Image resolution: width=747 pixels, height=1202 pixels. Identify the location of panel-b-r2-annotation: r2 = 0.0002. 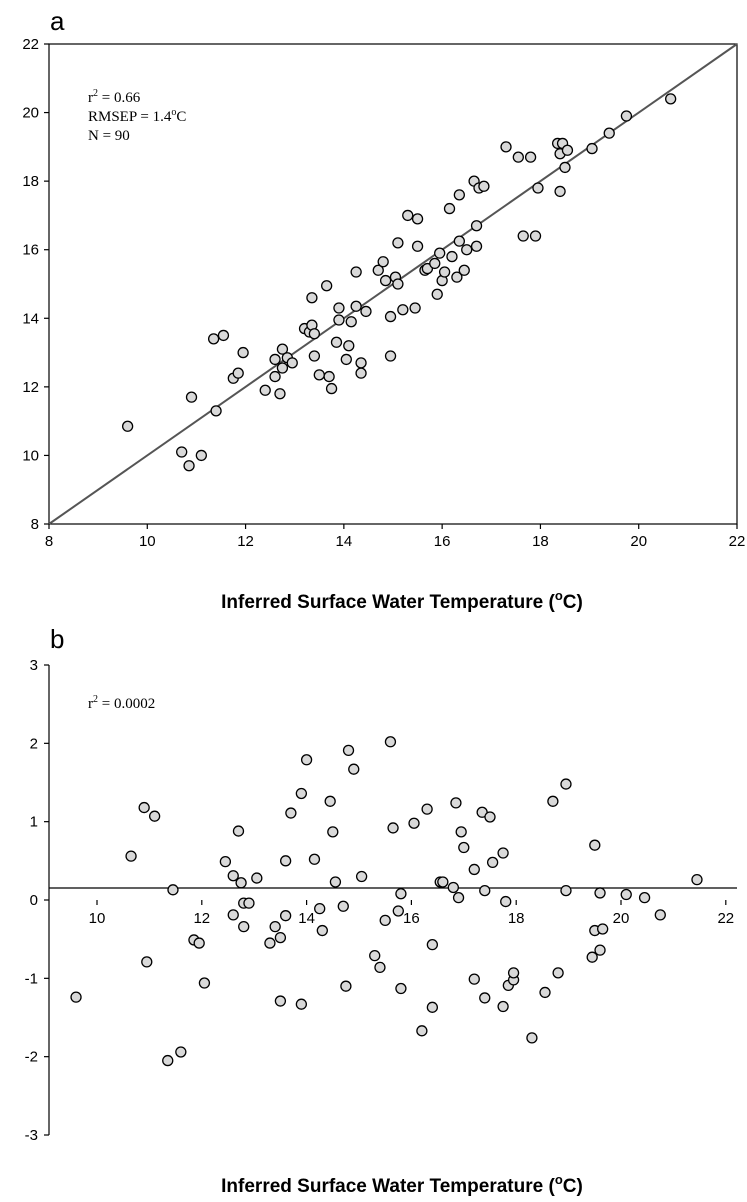
(121, 703).